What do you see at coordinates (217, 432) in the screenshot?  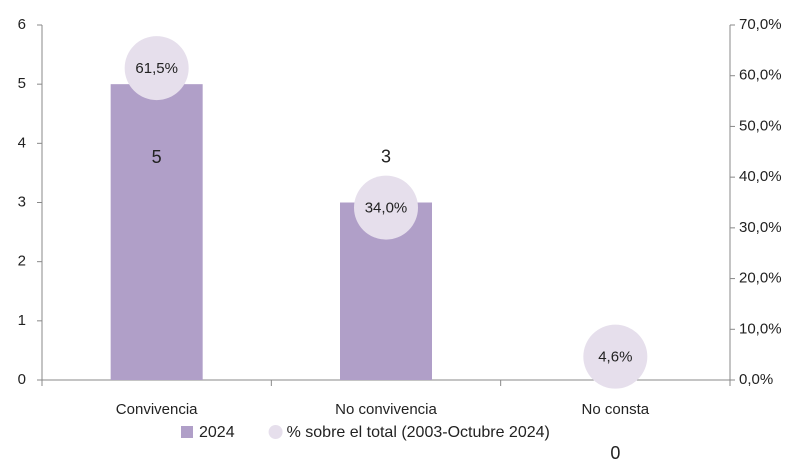 I see `legend-label: 2024` at bounding box center [217, 432].